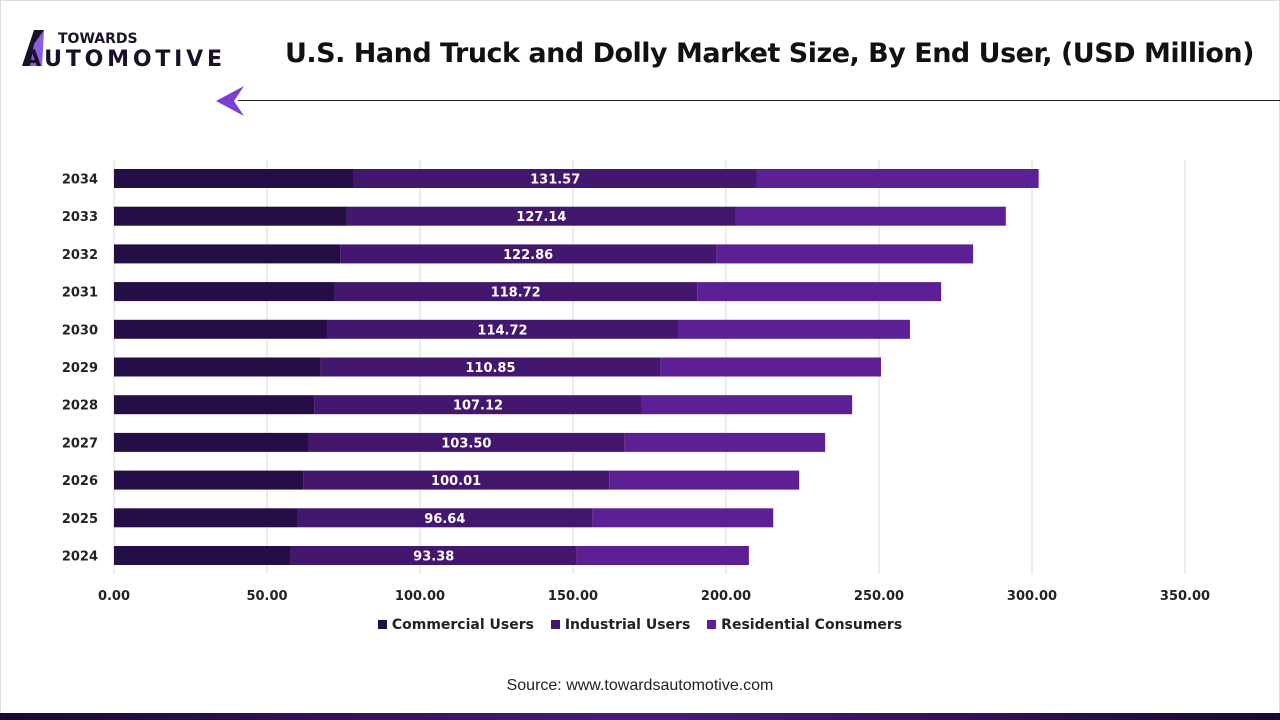 The width and height of the screenshot is (1280, 720). I want to click on data-label: 122.86, so click(528, 255).